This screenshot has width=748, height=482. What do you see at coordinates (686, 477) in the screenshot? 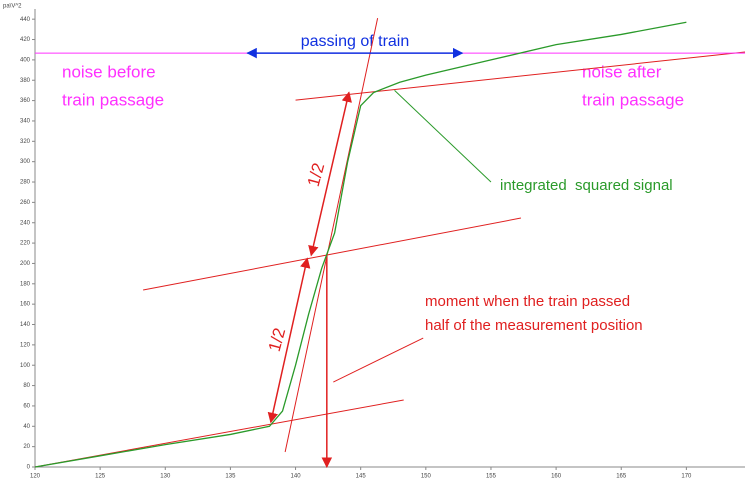
I see `x-tick-label: 170` at bounding box center [686, 477].